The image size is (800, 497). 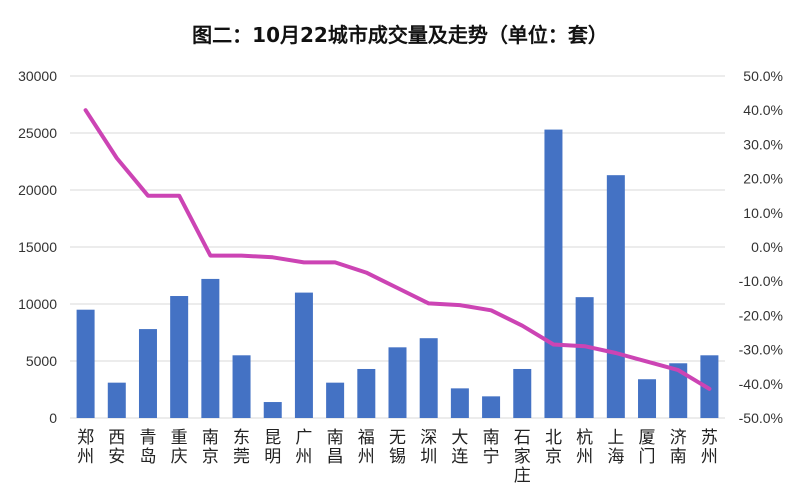 I want to click on chart-title: 图二：10月22城市成交量及走势（单位：套）, so click(x=400, y=35).